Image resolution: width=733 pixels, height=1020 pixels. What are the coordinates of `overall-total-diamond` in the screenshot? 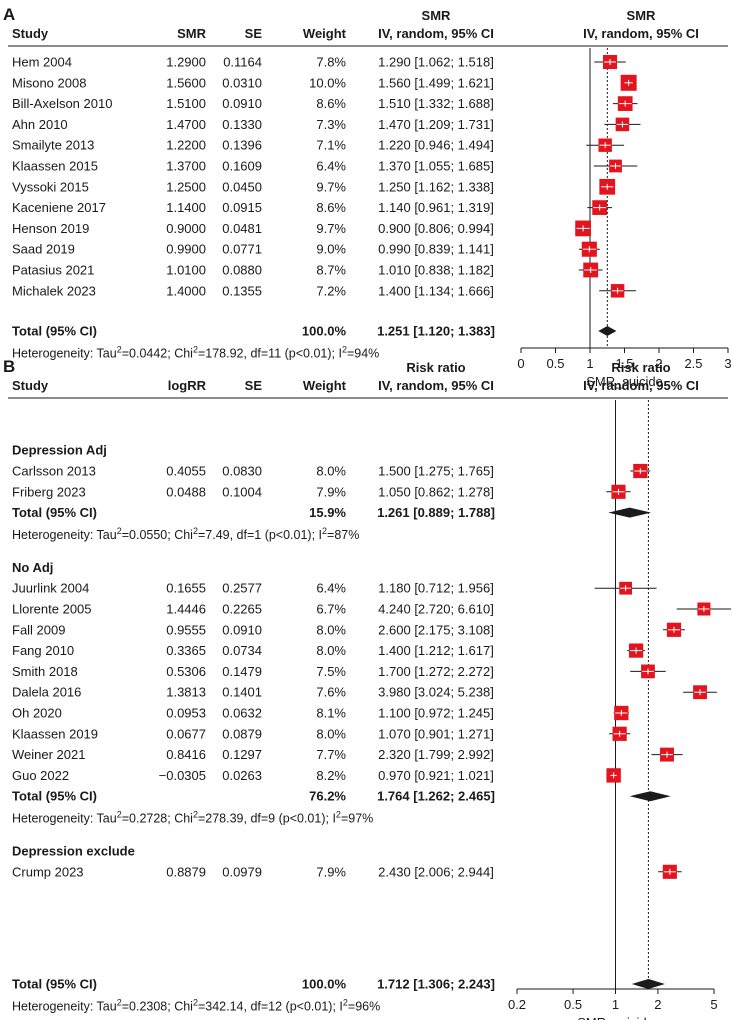 It's located at (607, 331).